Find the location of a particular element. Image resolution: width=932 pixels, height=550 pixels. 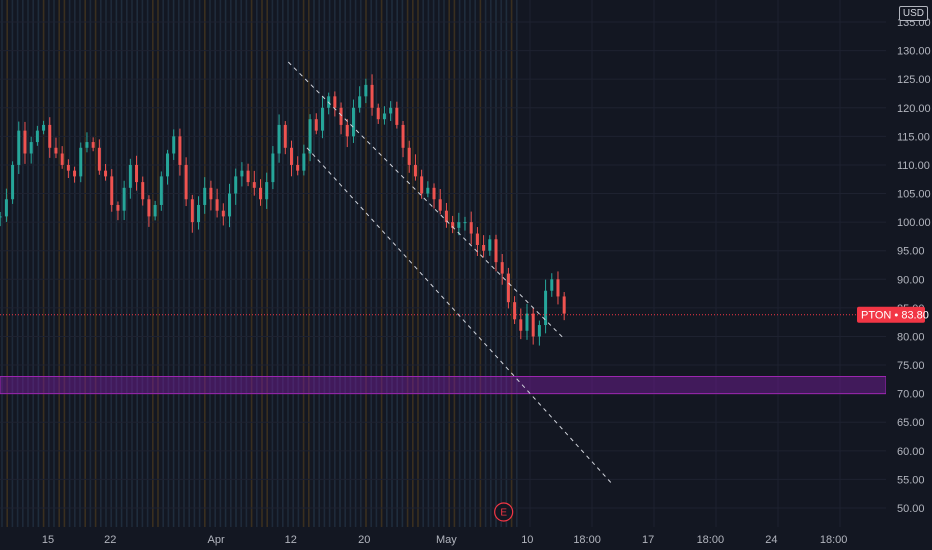

price-tick-label: 75.00 is located at coordinates (911, 366).